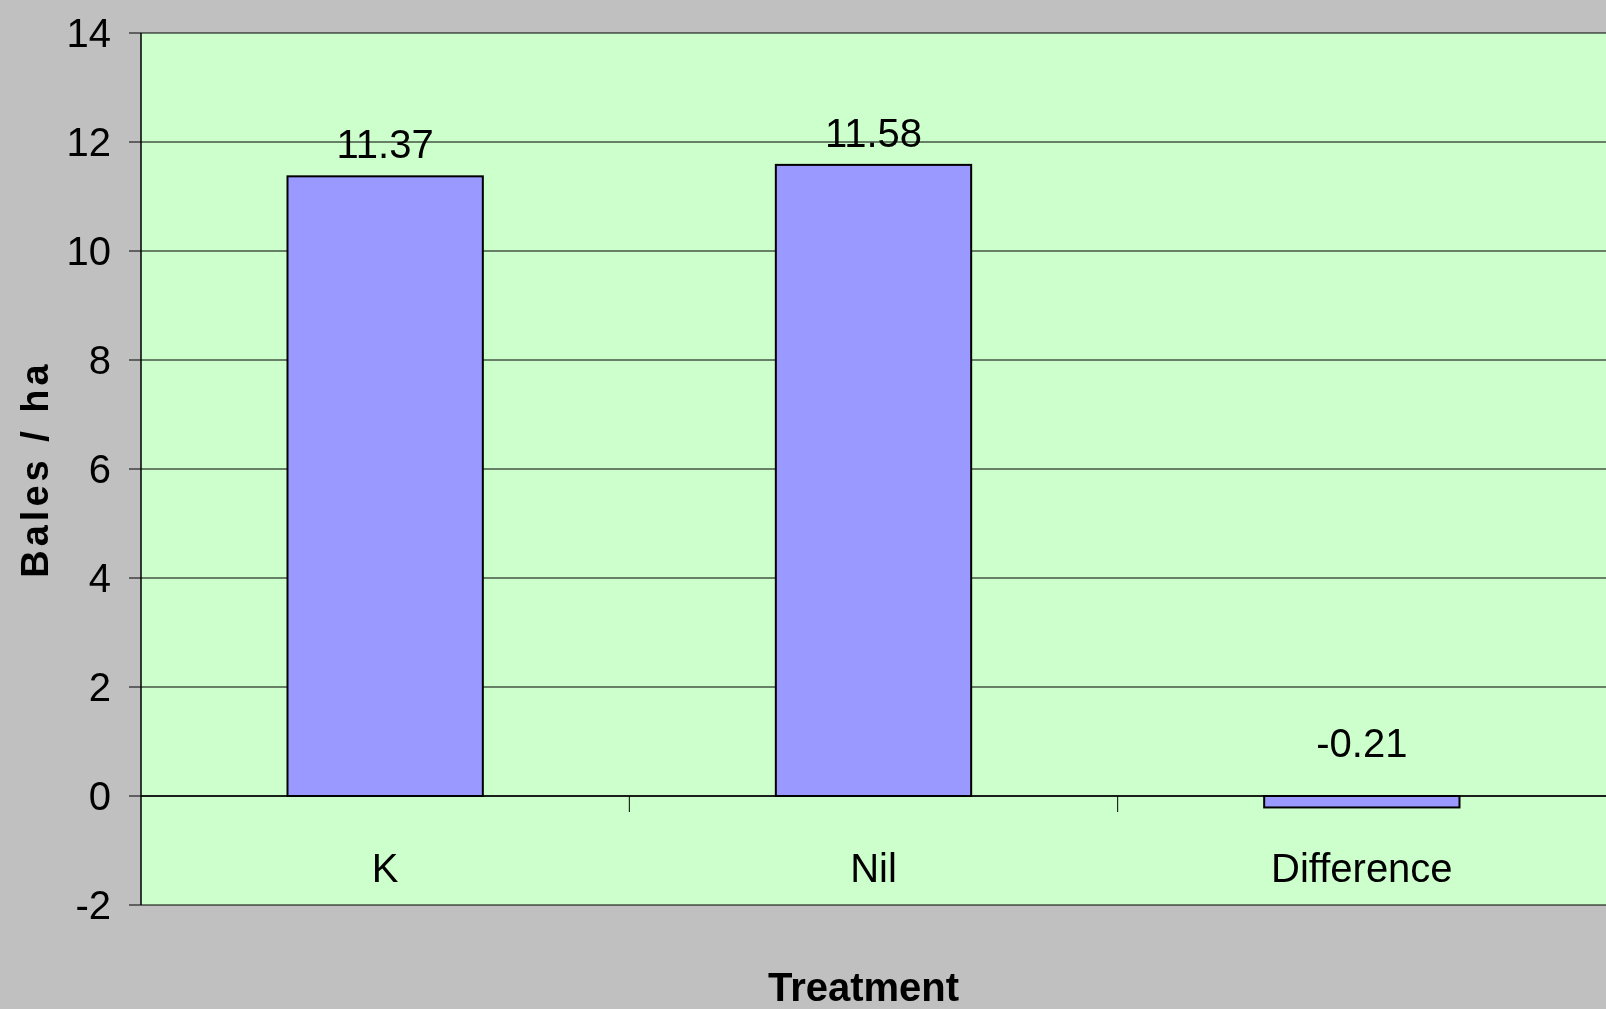  Describe the element at coordinates (385, 144) in the screenshot. I see `data-label: 11.37` at that location.